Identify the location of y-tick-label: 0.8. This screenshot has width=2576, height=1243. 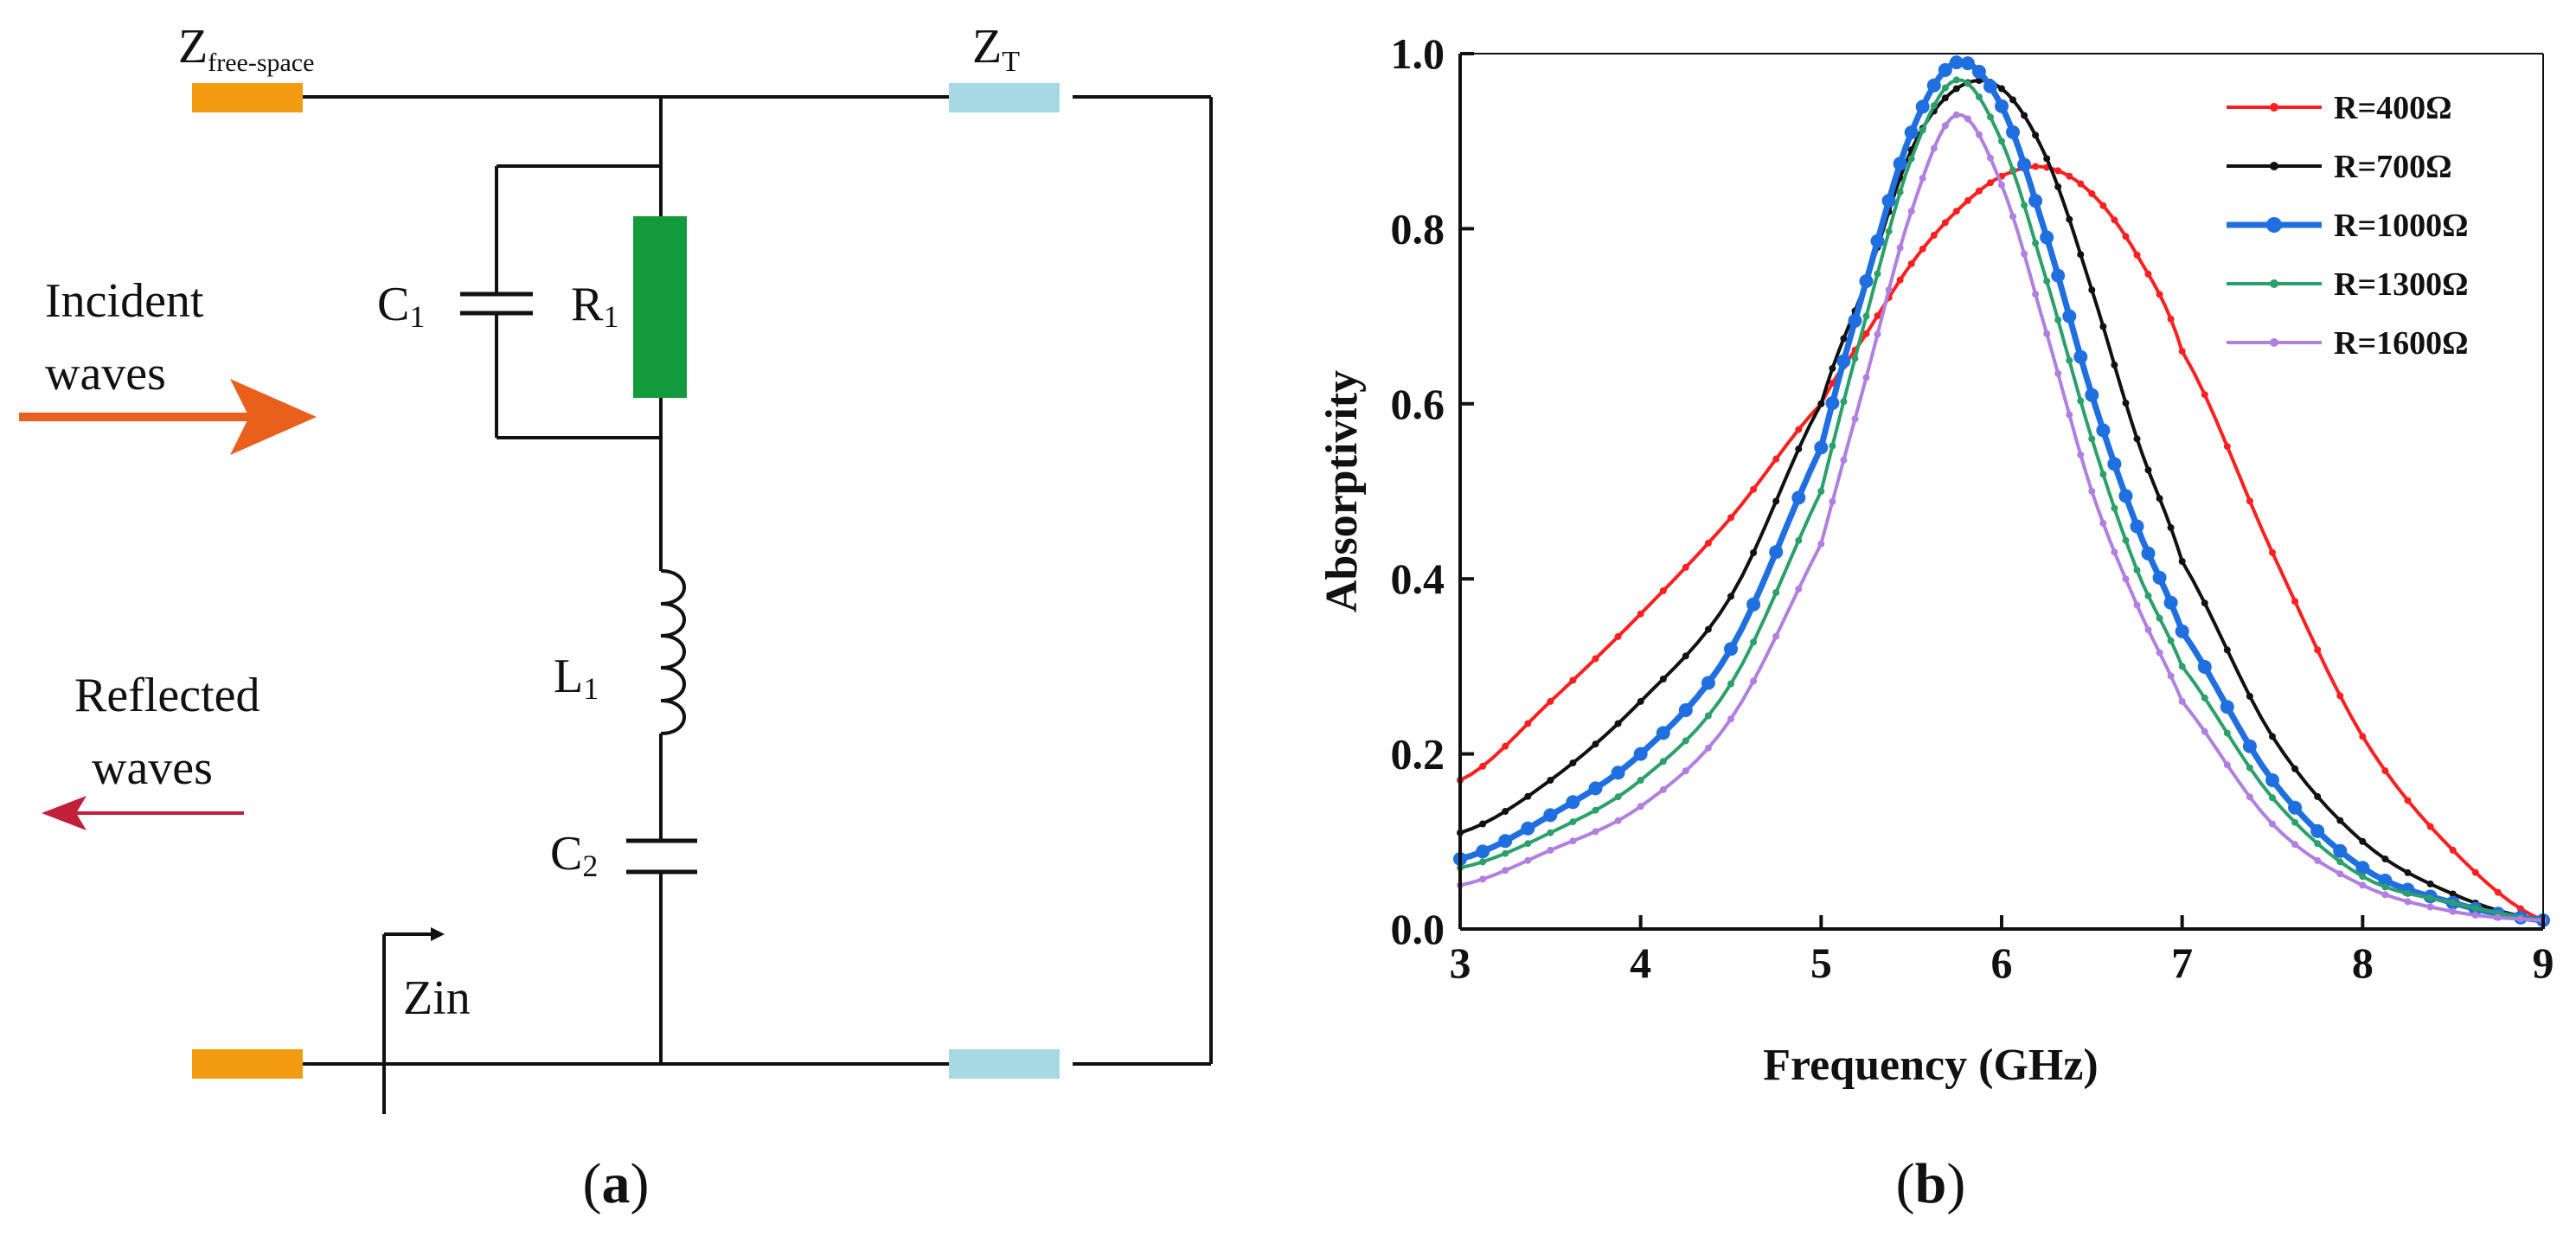
(1418, 228).